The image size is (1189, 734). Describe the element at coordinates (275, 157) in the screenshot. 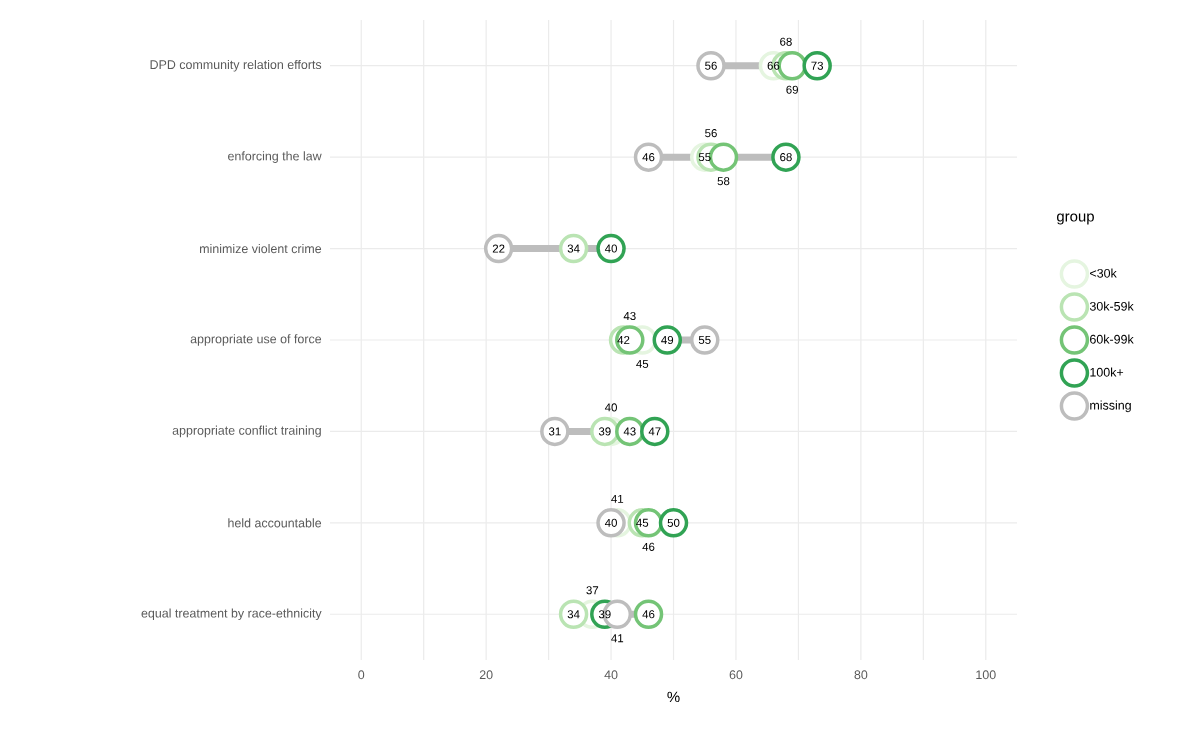

I see `y-tick-label: enforcing the law` at that location.